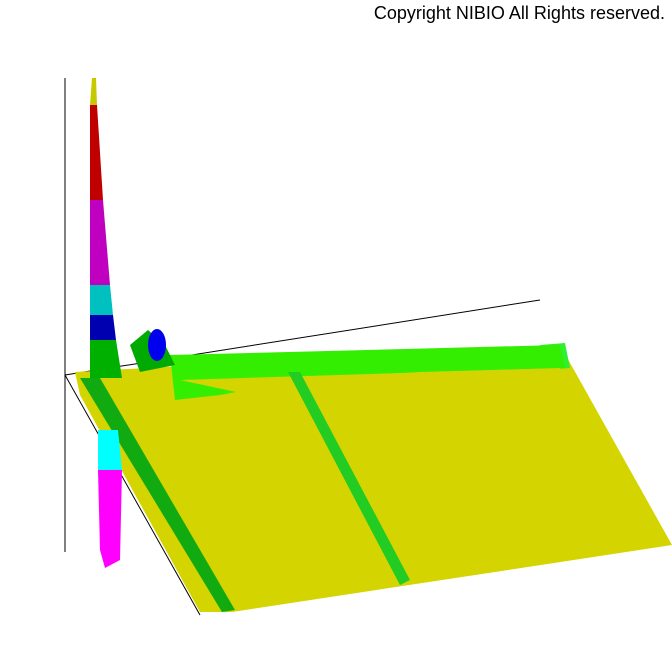 The height and width of the screenshot is (672, 672). I want to click on y-axis, so click(132, 495).